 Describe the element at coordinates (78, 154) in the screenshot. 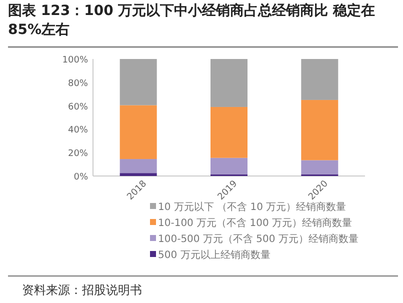

I see `y-tick-label: 20%` at that location.